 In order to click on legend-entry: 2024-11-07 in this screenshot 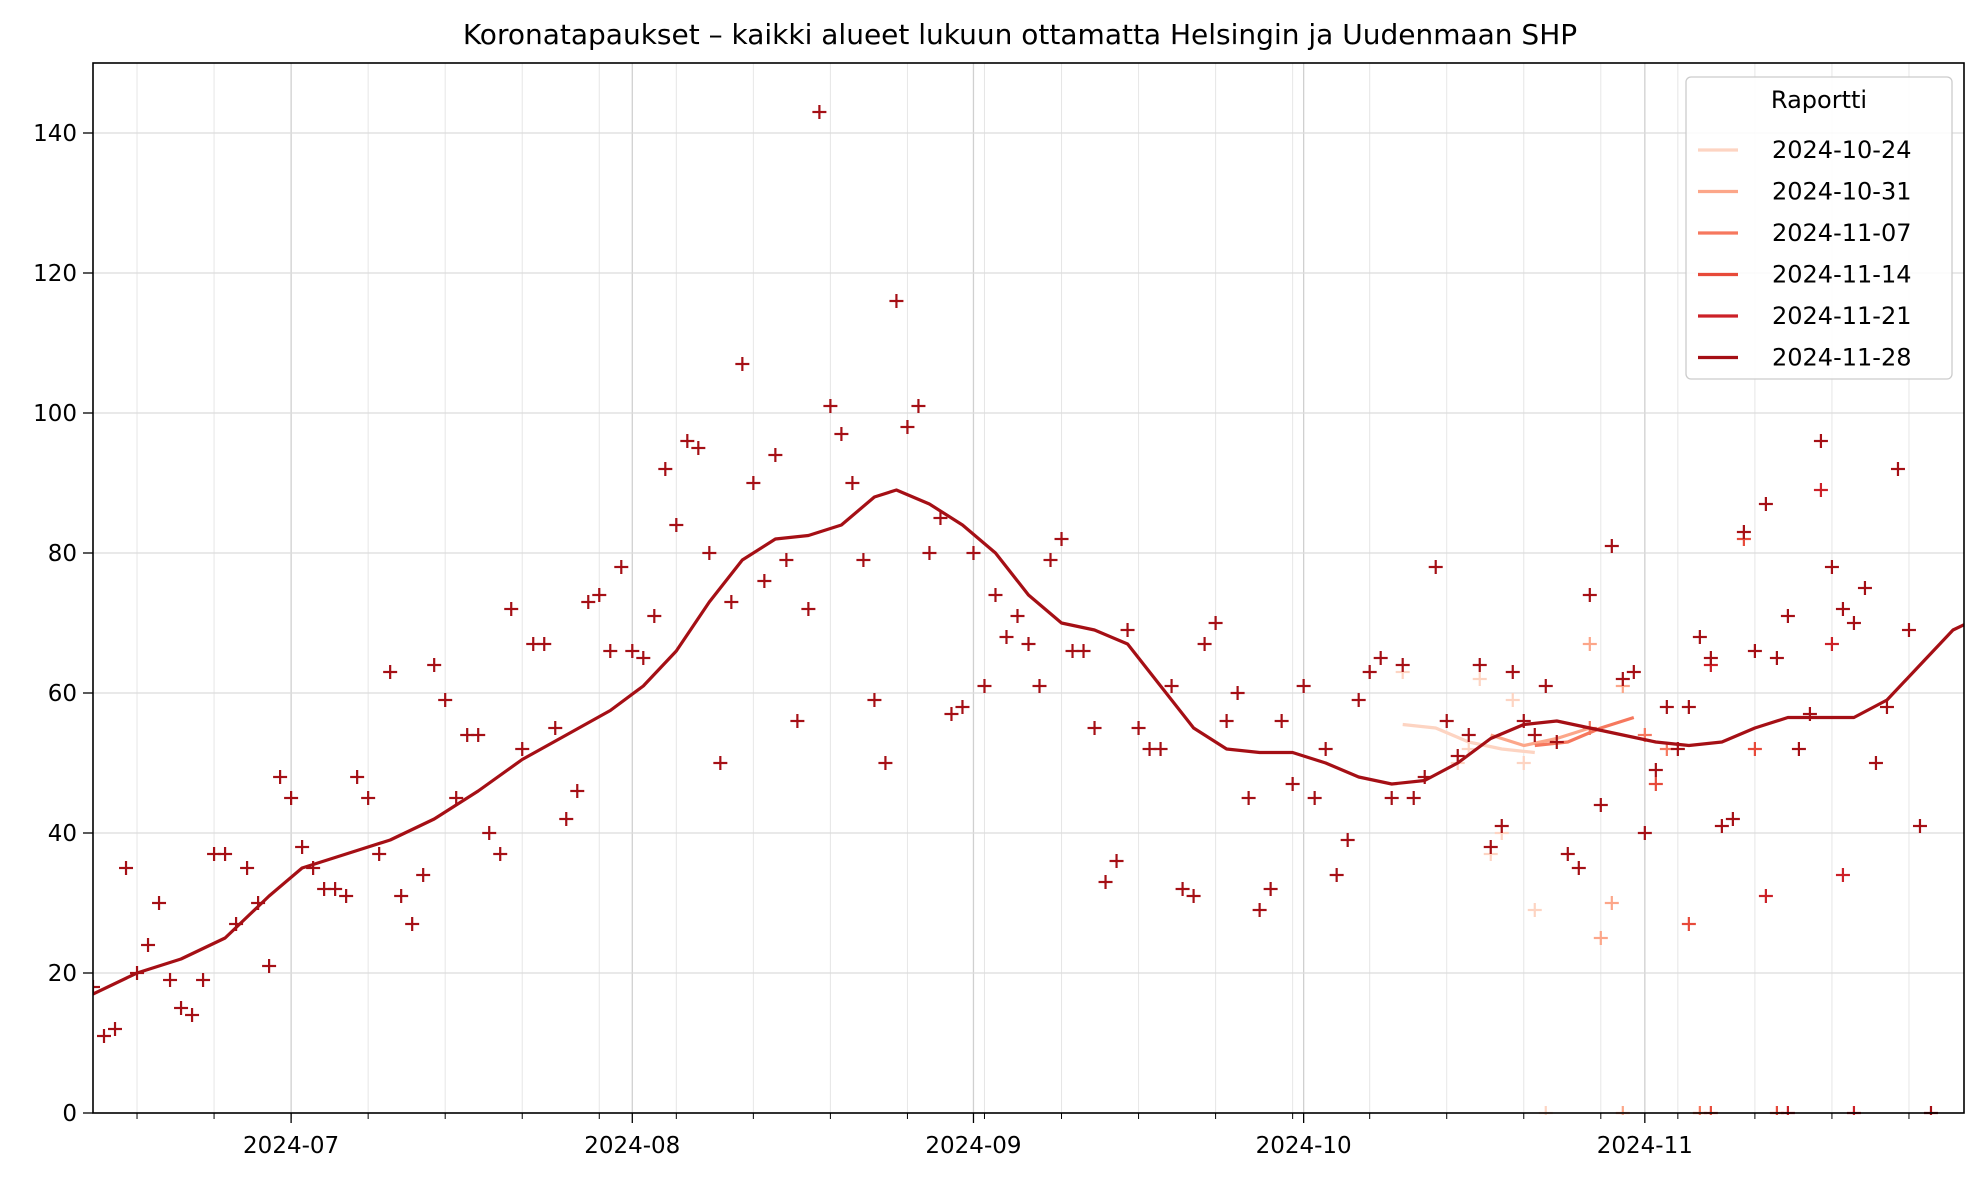, I will do `click(1841, 233)`.